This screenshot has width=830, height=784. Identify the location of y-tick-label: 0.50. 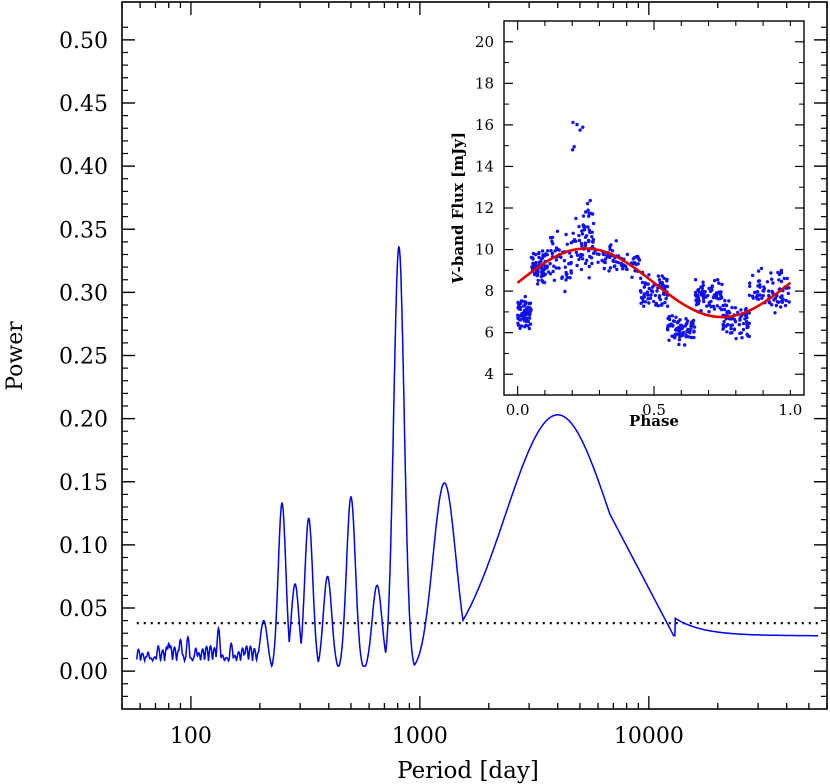
(83, 41).